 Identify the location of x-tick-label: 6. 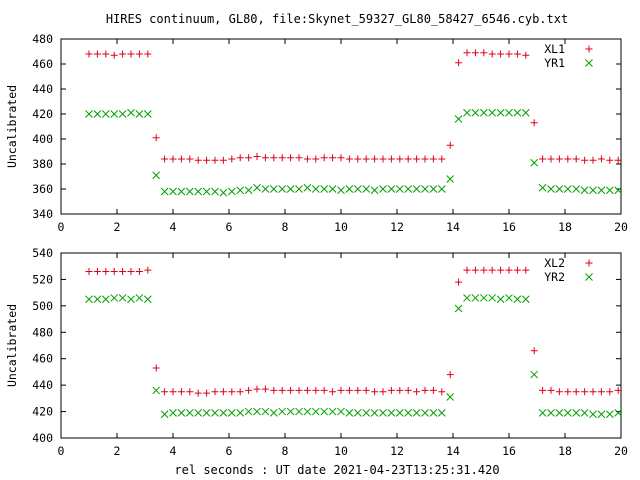
(229, 451).